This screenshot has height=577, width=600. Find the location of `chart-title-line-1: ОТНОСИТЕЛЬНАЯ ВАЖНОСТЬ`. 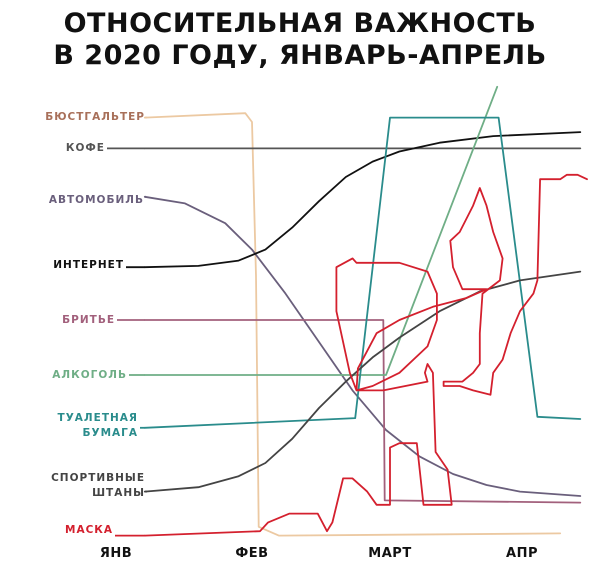

chart-title-line-1: ОТНОСИТЕЛЬНАЯ ВАЖНОСТЬ is located at coordinates (300, 23).